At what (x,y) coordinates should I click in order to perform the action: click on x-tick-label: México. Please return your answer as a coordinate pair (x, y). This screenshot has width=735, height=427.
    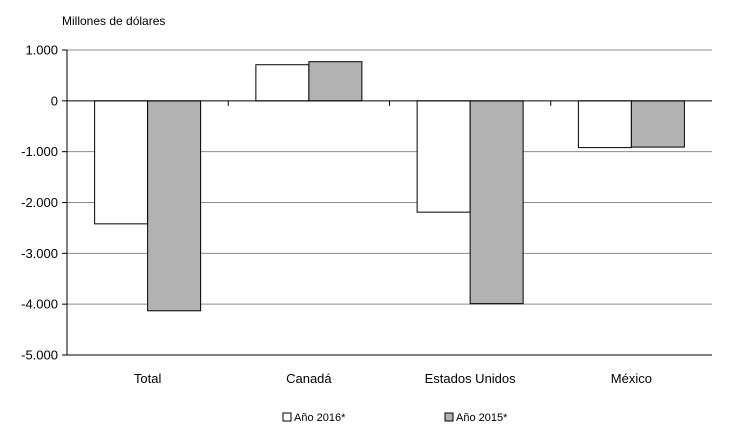
    Looking at the image, I should click on (631, 378).